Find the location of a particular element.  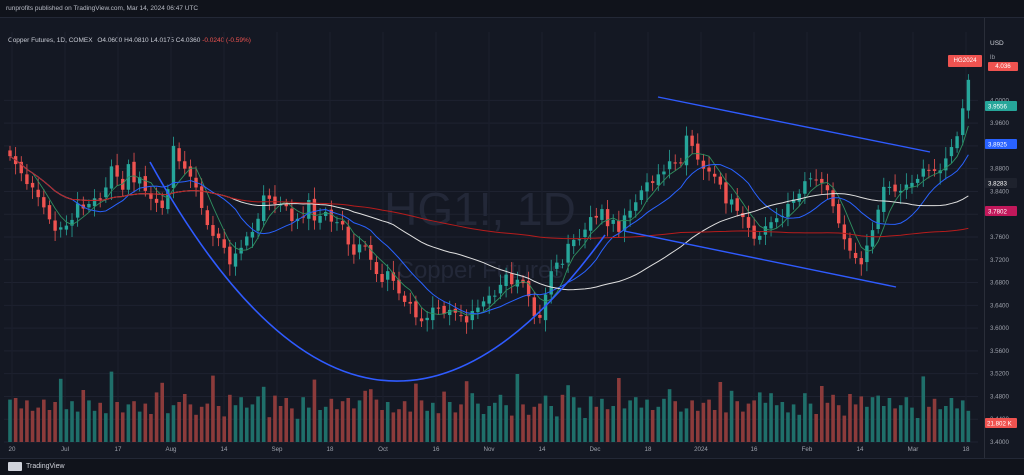

tradingview-logo: TradingView is located at coordinates (36, 466).